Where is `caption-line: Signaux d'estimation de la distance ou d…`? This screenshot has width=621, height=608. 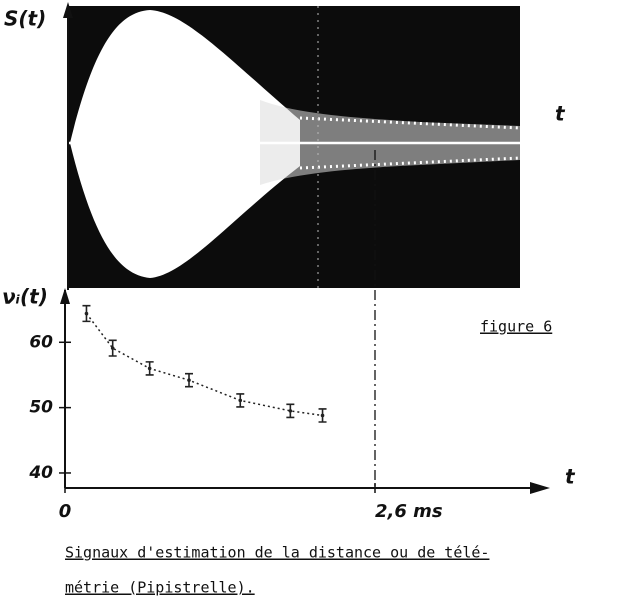 caption-line: Signaux d'estimation de la distance ou d… is located at coordinates (277, 553).